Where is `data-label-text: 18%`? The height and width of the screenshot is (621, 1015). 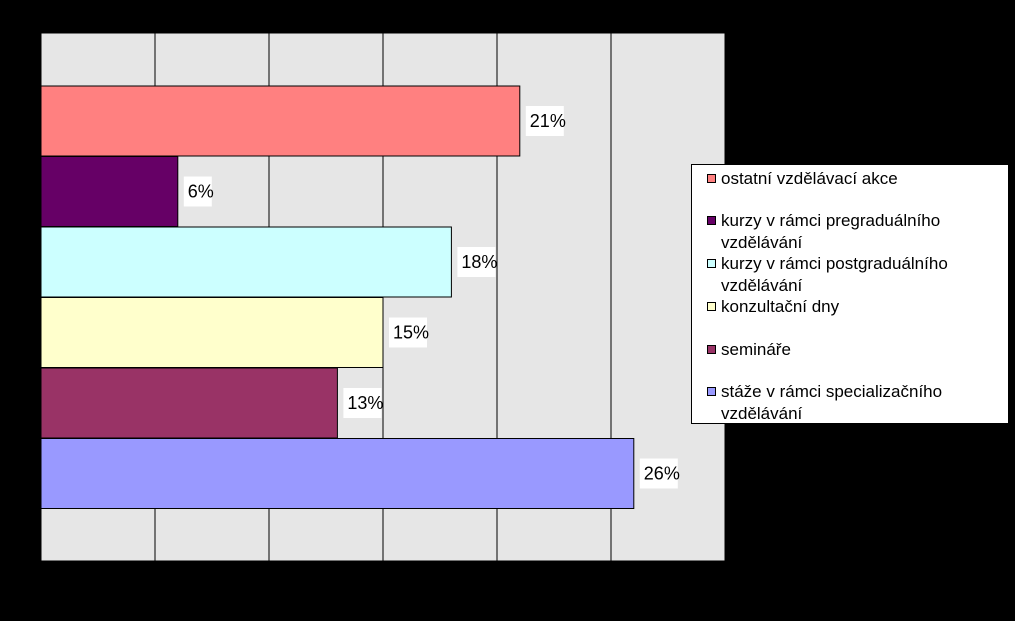
data-label-text: 18% is located at coordinates (479, 262).